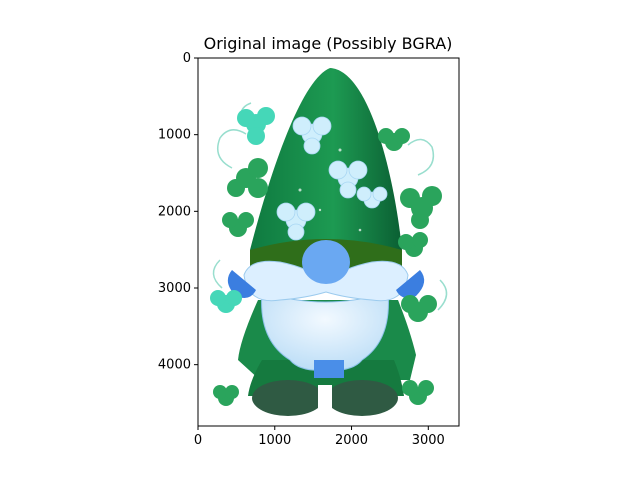  Describe the element at coordinates (274, 440) in the screenshot. I see `x-tick-label: 1000` at that location.